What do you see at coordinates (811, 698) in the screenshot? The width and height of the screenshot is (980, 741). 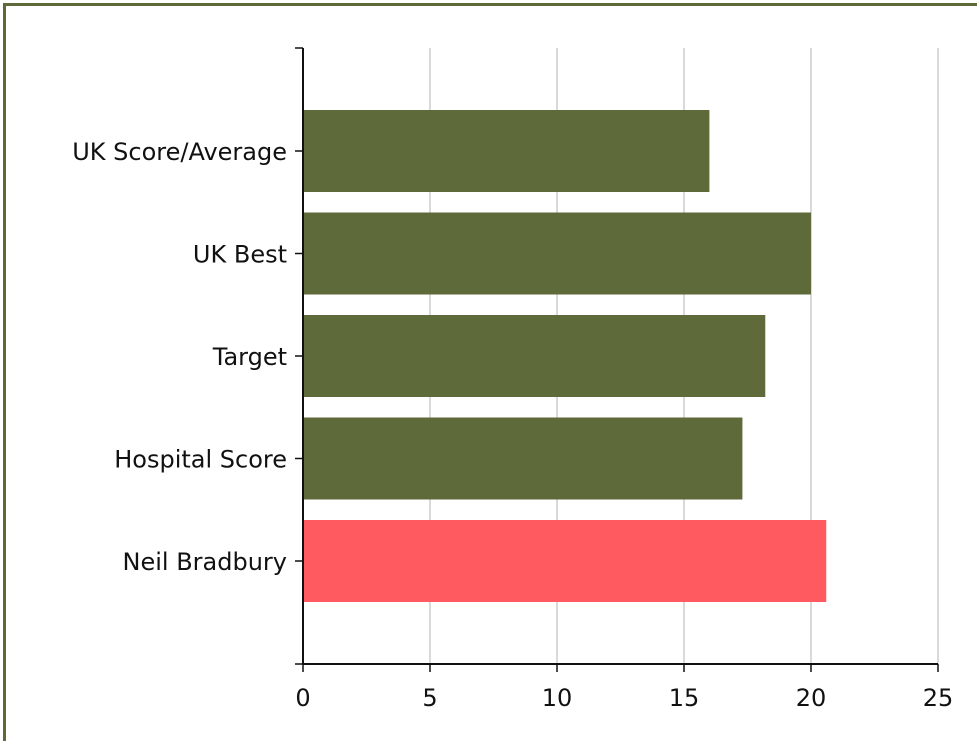 I see `x-tick-label: 20` at bounding box center [811, 698].